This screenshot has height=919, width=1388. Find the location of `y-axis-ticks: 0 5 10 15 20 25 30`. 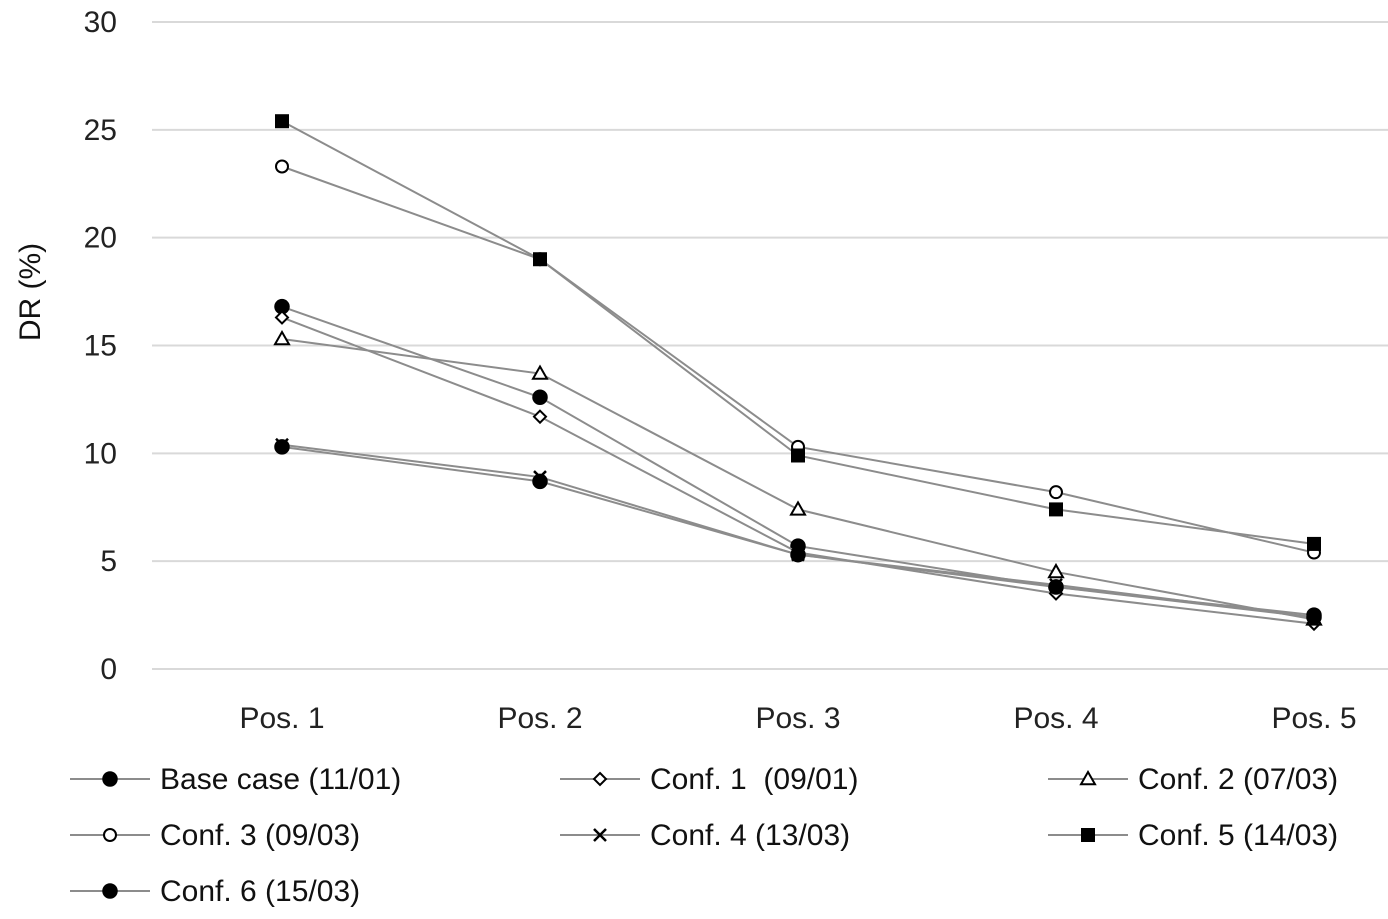

y-axis-ticks: 0 5 10 15 20 25 30 is located at coordinates (100, 346).